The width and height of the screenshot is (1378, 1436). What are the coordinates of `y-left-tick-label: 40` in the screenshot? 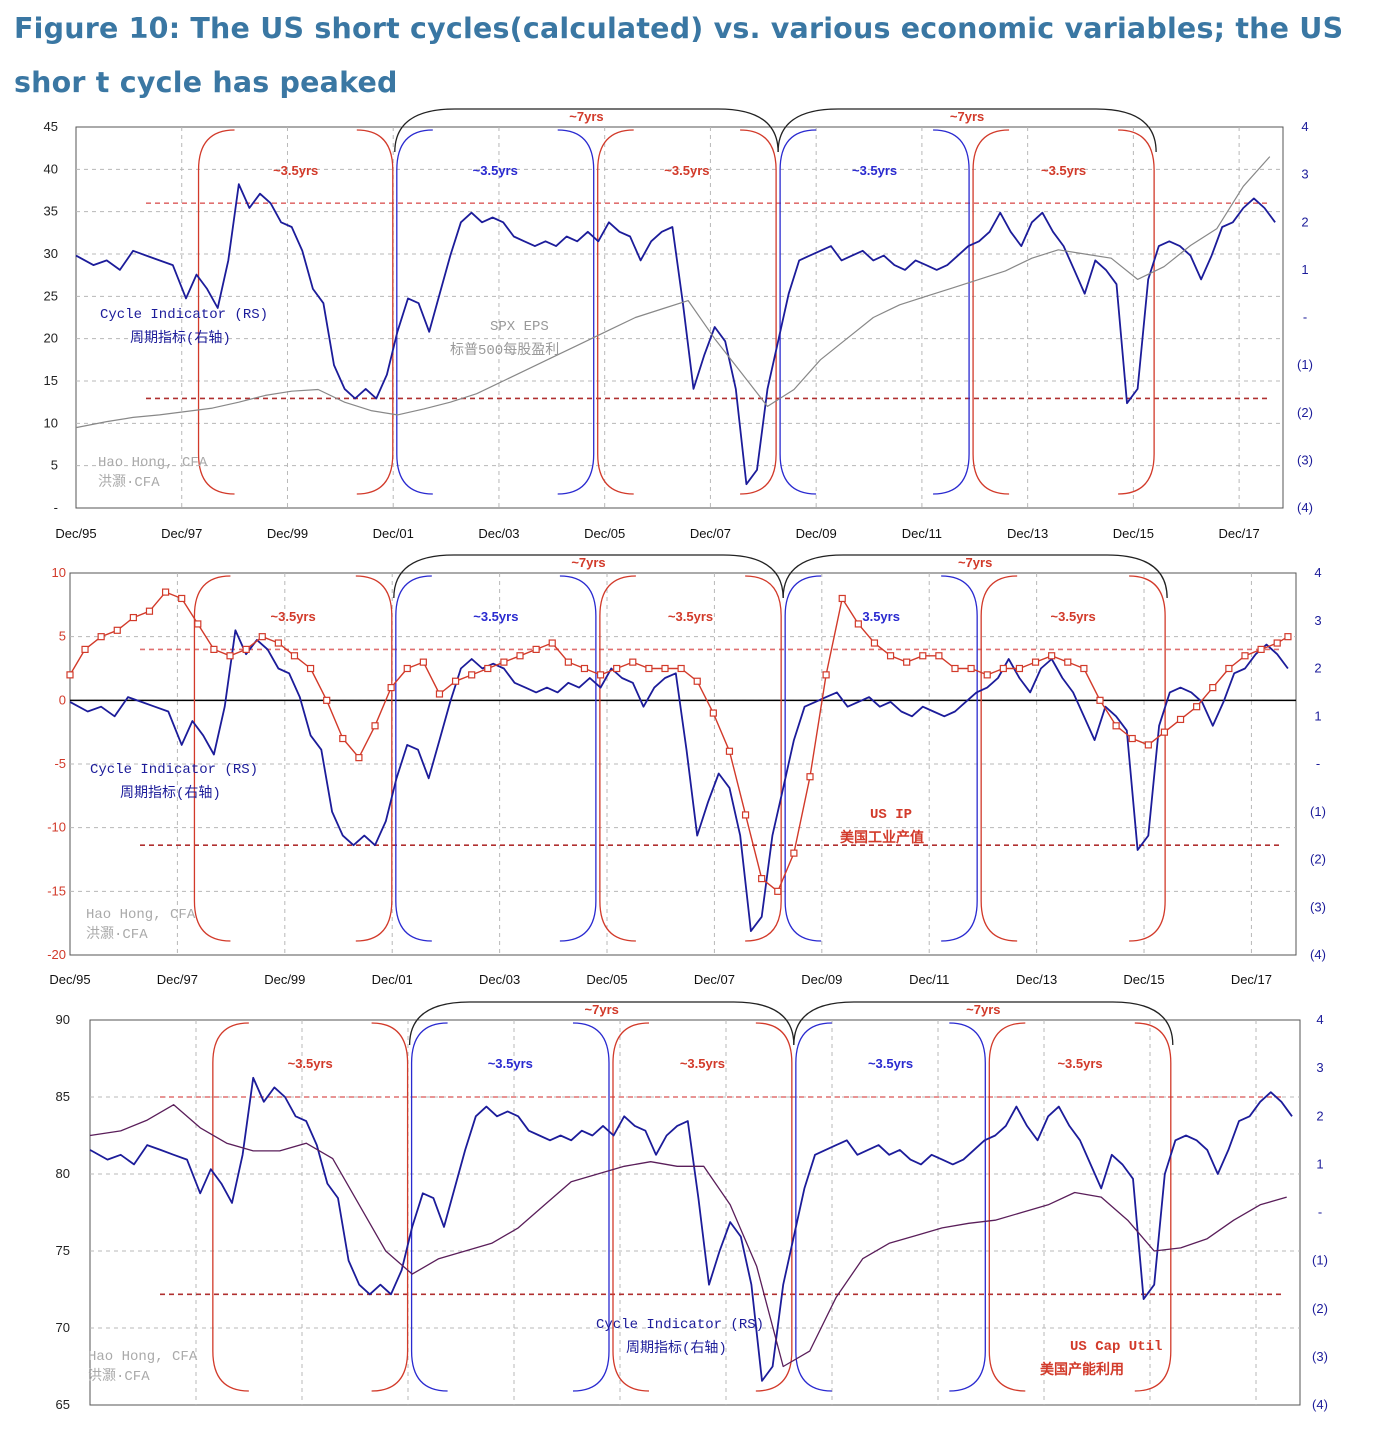 It's located at (51, 168).